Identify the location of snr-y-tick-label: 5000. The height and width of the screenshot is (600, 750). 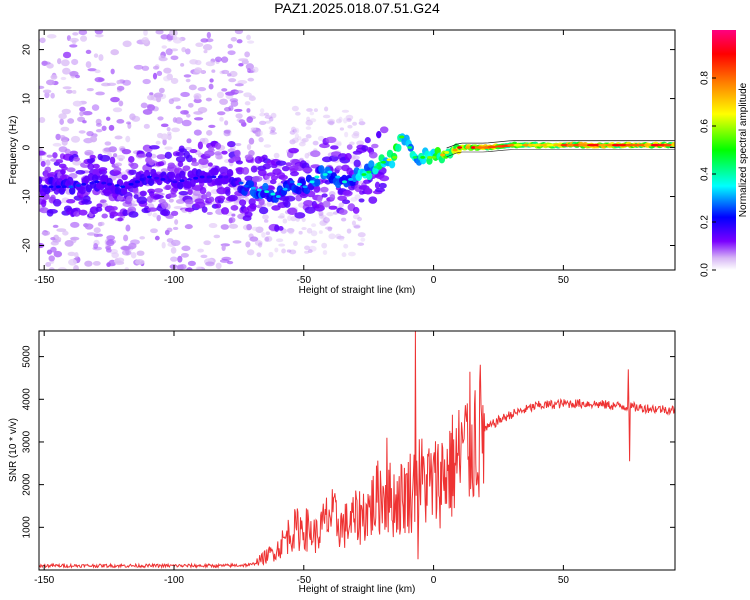
(27, 356).